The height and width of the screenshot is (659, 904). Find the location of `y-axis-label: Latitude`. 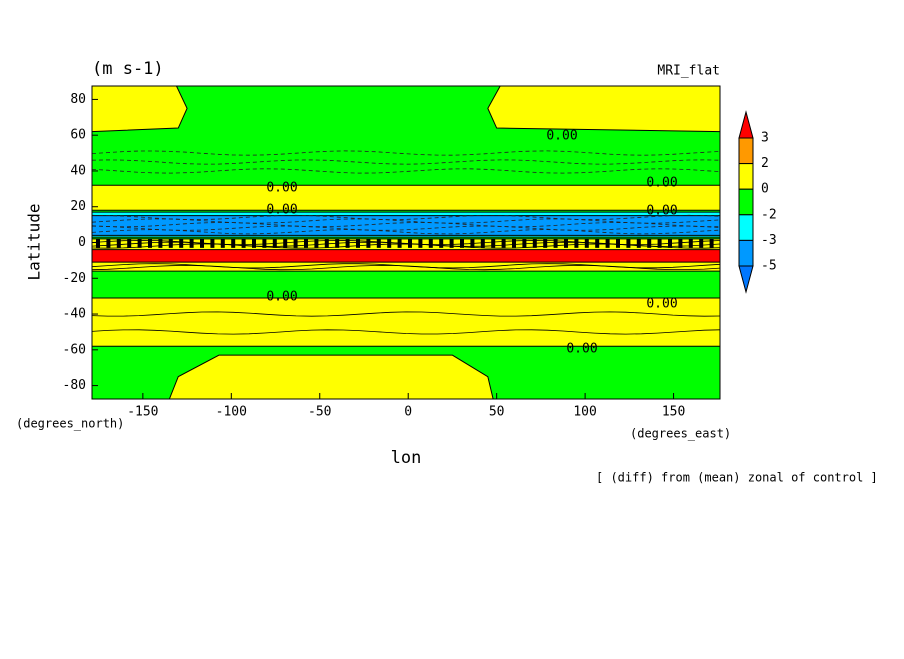

y-axis-label: Latitude is located at coordinates (34, 241).